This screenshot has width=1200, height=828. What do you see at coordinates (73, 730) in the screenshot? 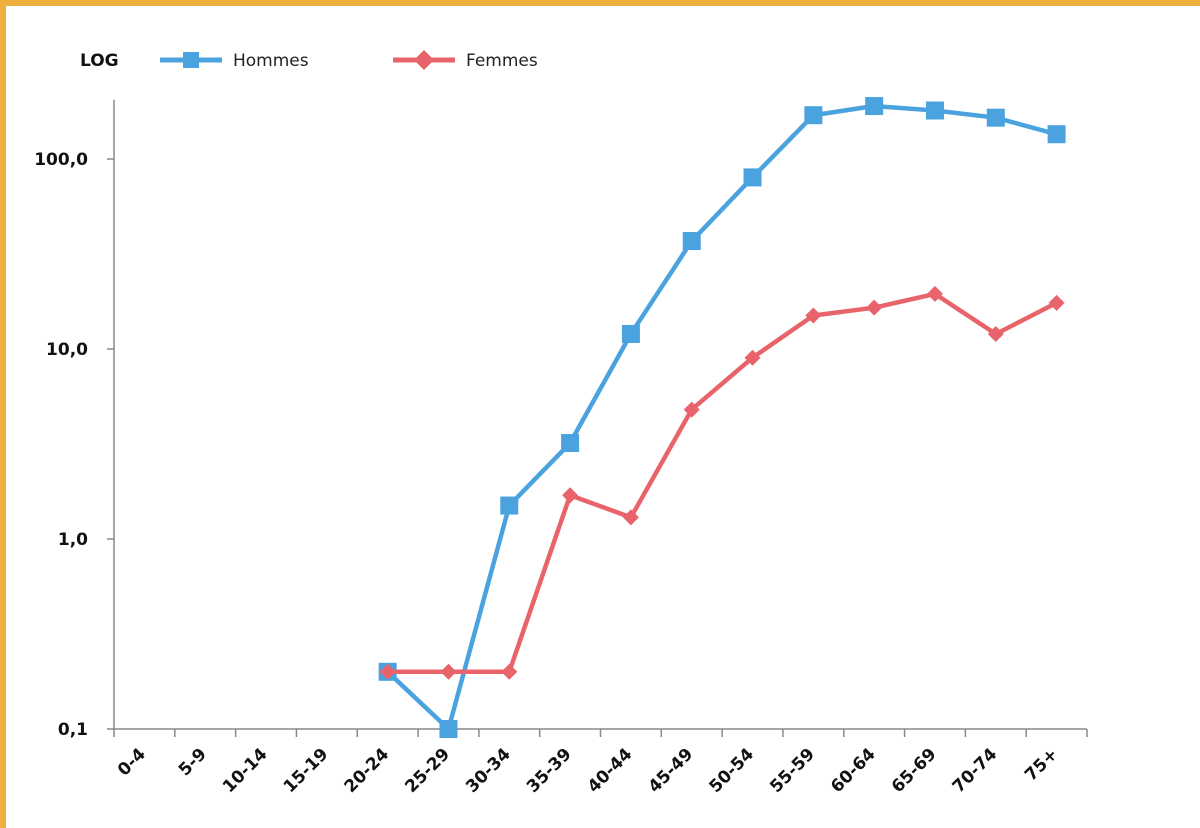
I see `y-tick-label: 0,1` at bounding box center [73, 730].